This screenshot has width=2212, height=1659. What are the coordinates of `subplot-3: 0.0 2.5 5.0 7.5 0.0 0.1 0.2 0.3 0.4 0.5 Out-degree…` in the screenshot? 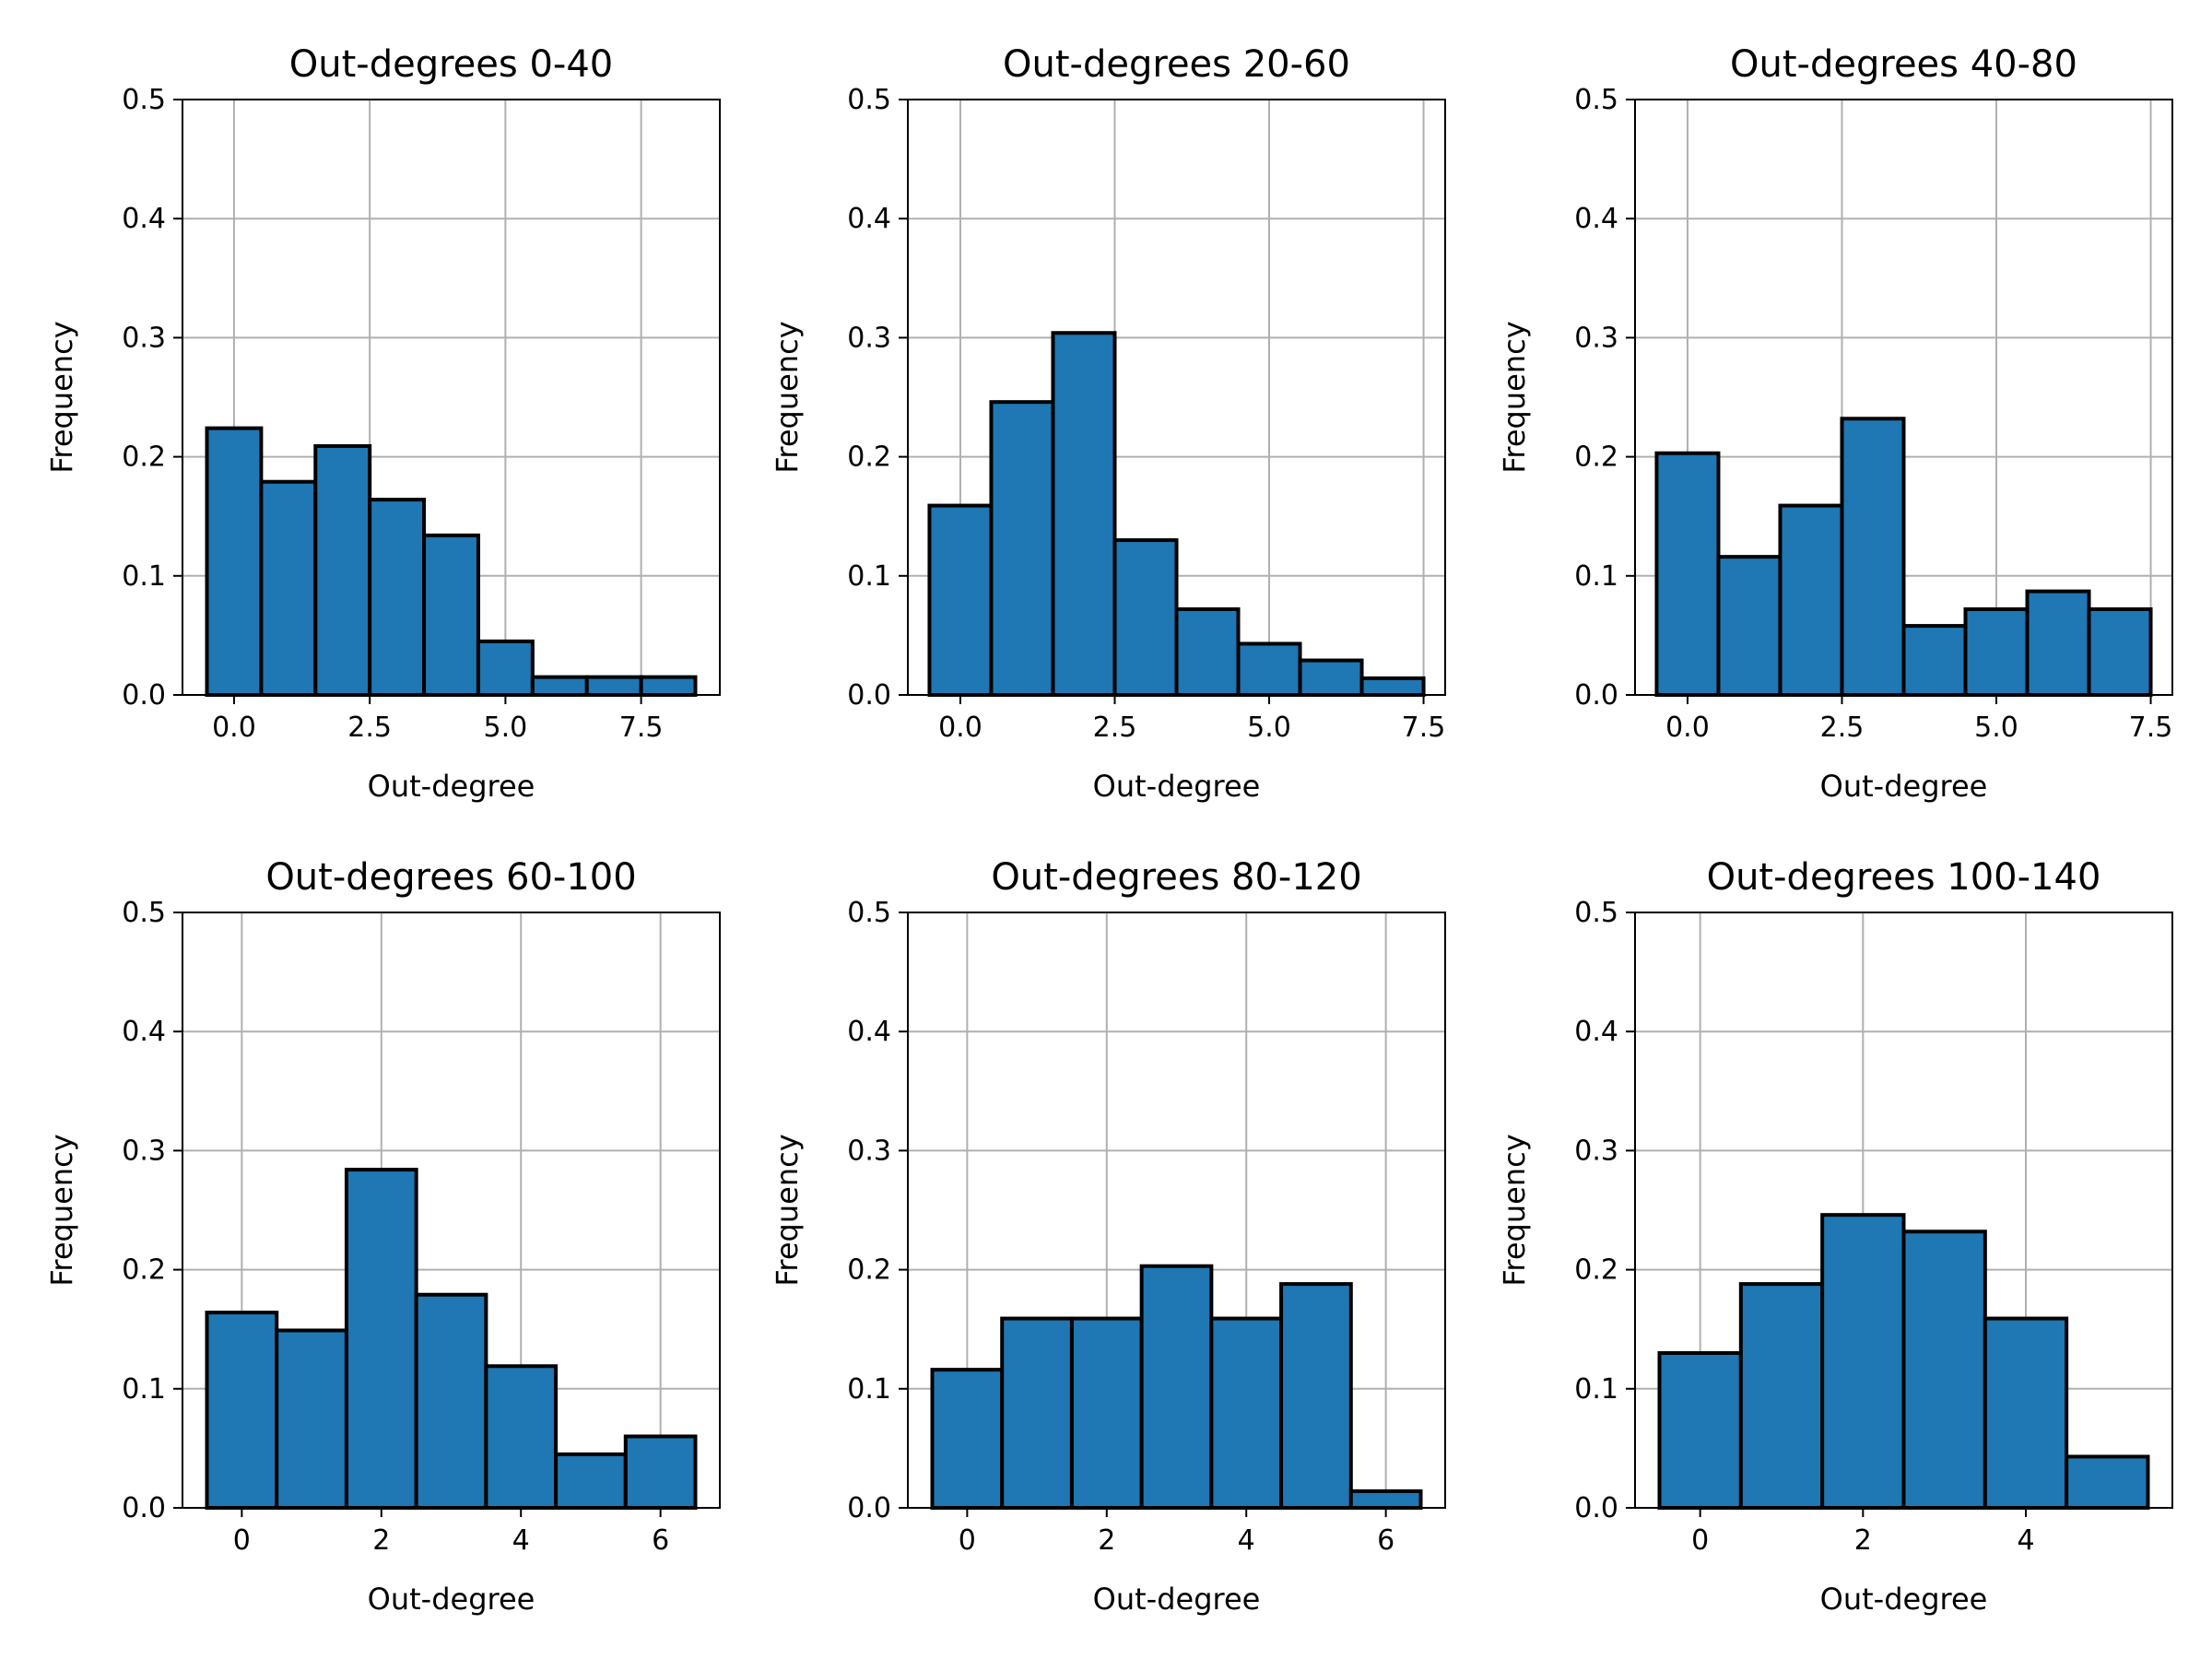 It's located at (1835, 423).